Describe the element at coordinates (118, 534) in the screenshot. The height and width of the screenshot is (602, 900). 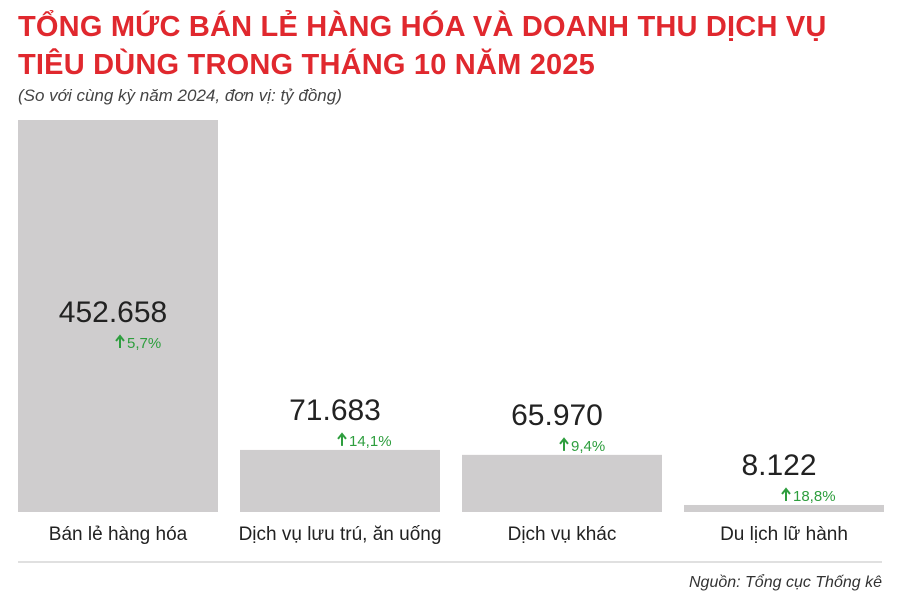
I see `category-label: Bán lẻ hàng hóa` at that location.